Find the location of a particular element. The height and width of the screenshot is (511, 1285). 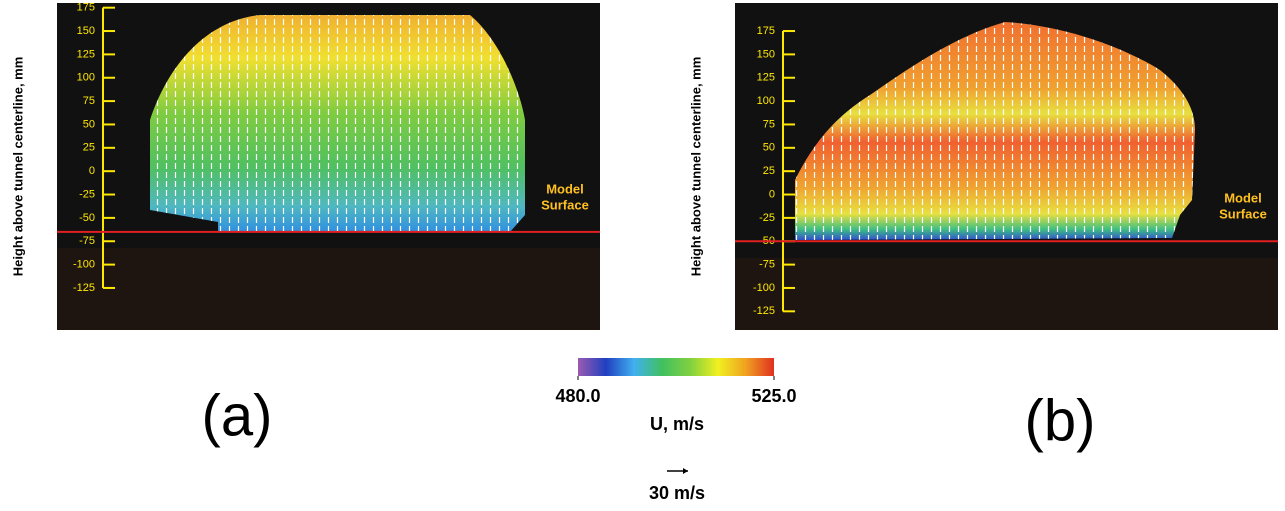

colorbar-tick-label: 525.0 is located at coordinates (773, 396).